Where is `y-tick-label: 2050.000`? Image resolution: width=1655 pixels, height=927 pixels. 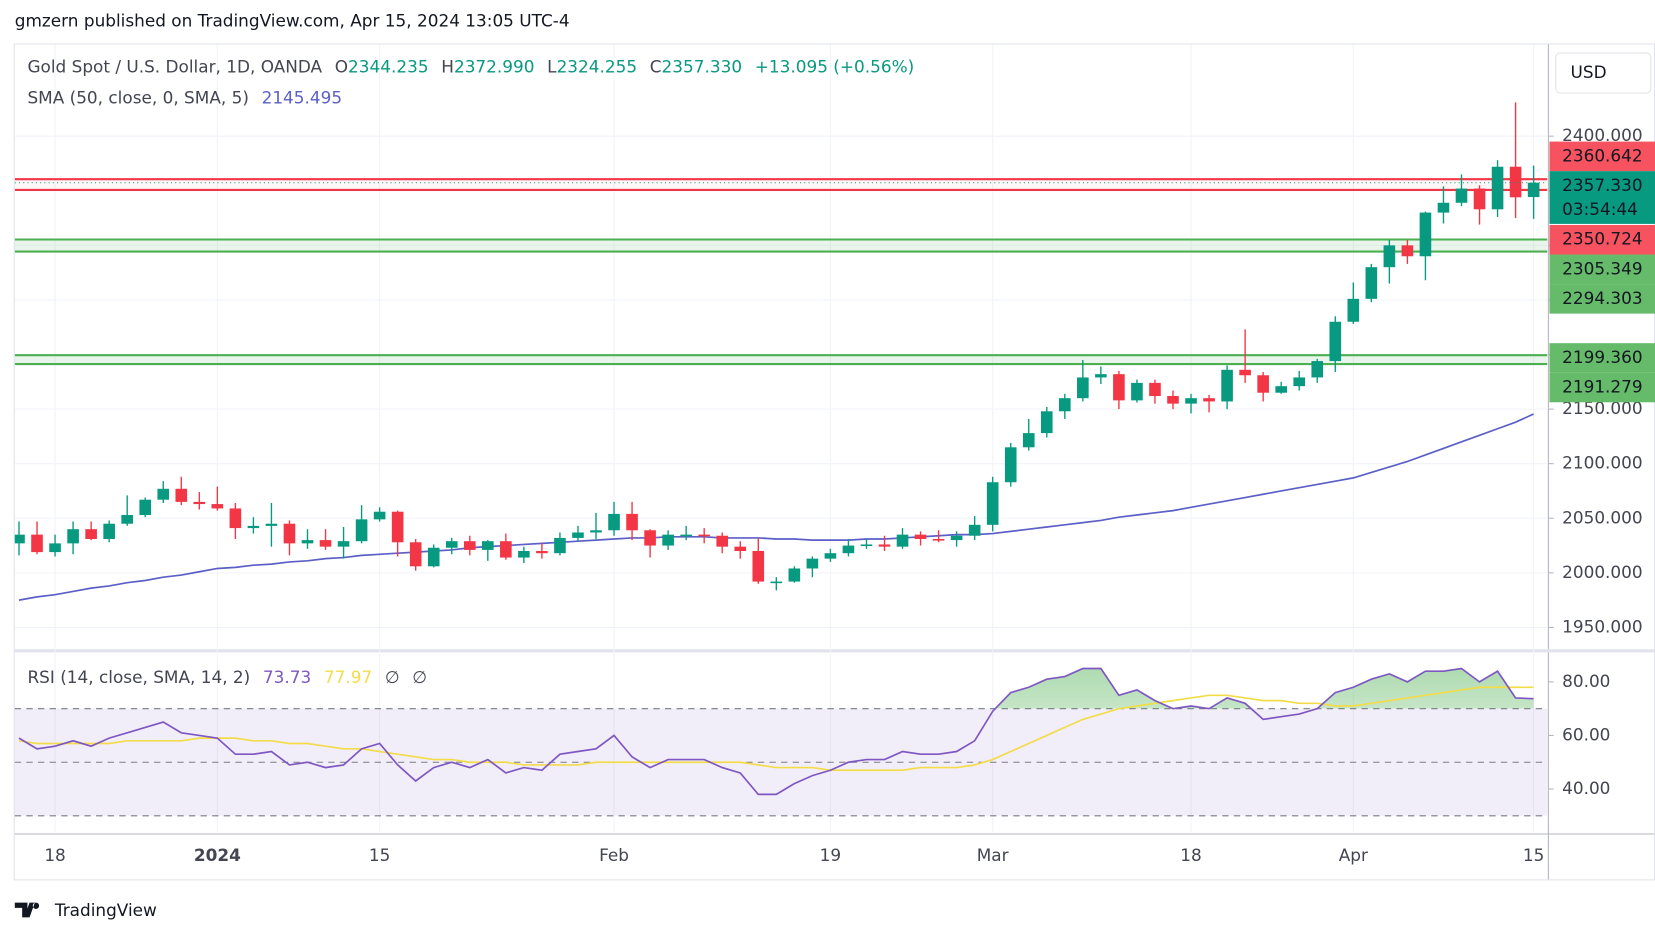 y-tick-label: 2050.000 is located at coordinates (1602, 517).